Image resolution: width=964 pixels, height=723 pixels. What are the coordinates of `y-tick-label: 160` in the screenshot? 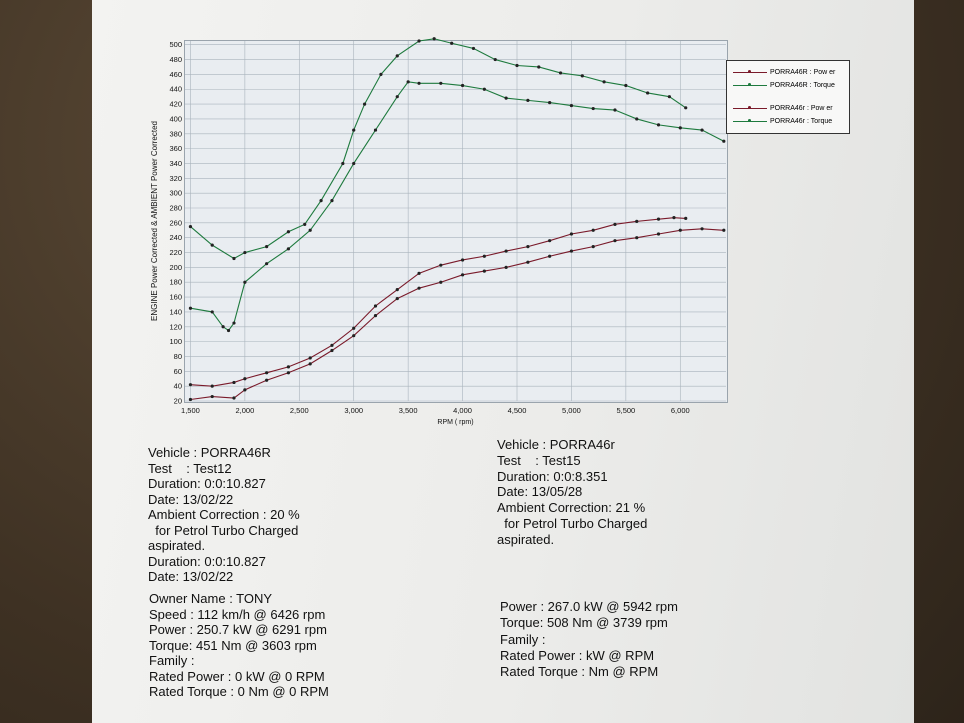 It's located at (175, 297).